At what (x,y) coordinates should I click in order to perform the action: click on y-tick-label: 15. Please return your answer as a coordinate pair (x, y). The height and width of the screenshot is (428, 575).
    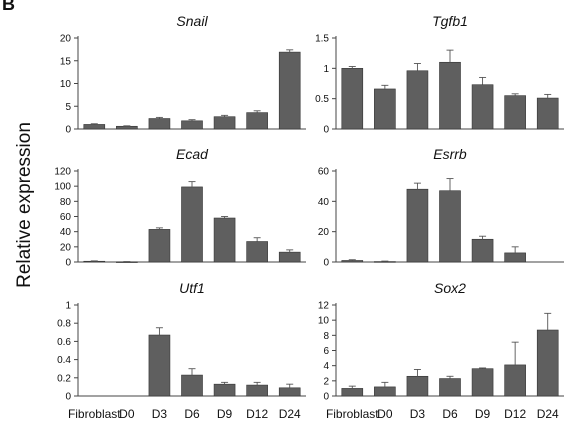
    Looking at the image, I should click on (66, 61).